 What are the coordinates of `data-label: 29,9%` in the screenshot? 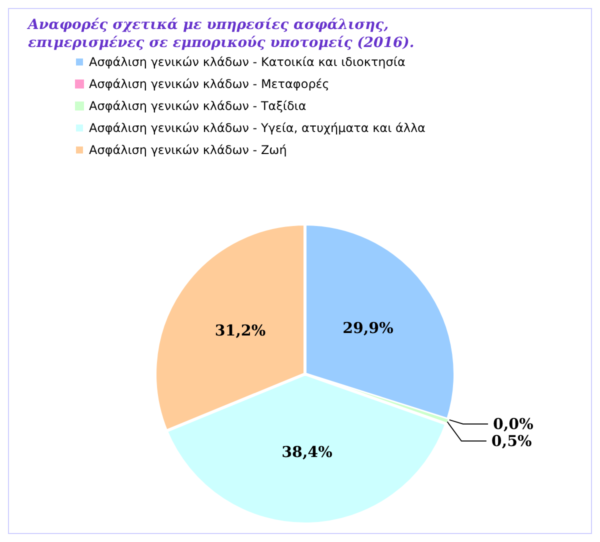 It's located at (368, 327).